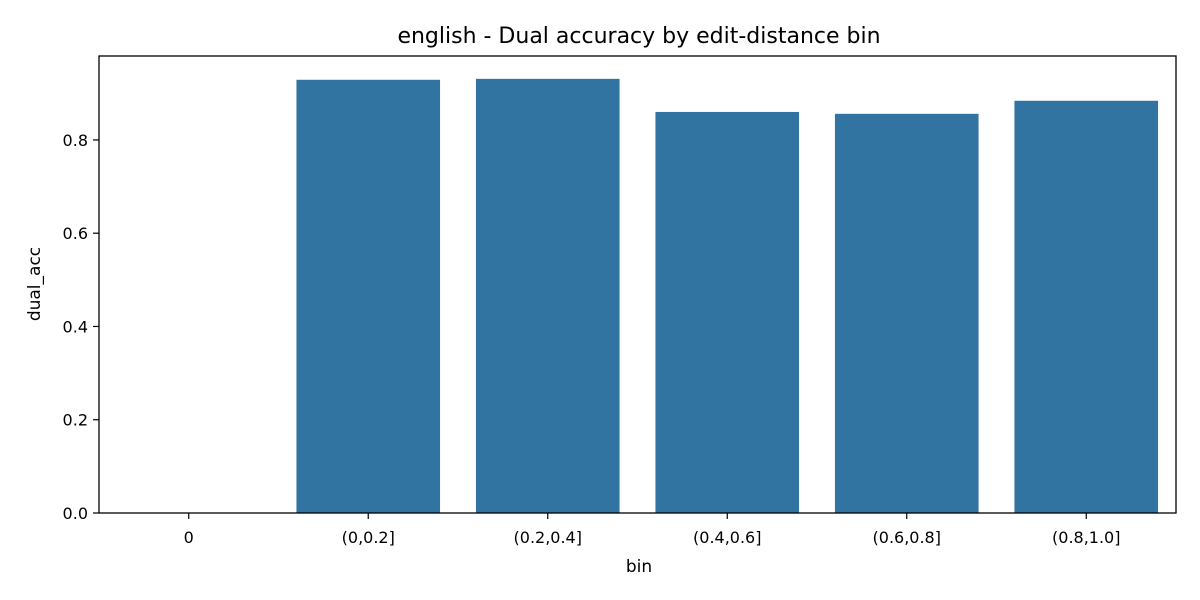 This screenshot has width=1200, height=600. I want to click on y-tick-label-4: 0.8, so click(75, 140).